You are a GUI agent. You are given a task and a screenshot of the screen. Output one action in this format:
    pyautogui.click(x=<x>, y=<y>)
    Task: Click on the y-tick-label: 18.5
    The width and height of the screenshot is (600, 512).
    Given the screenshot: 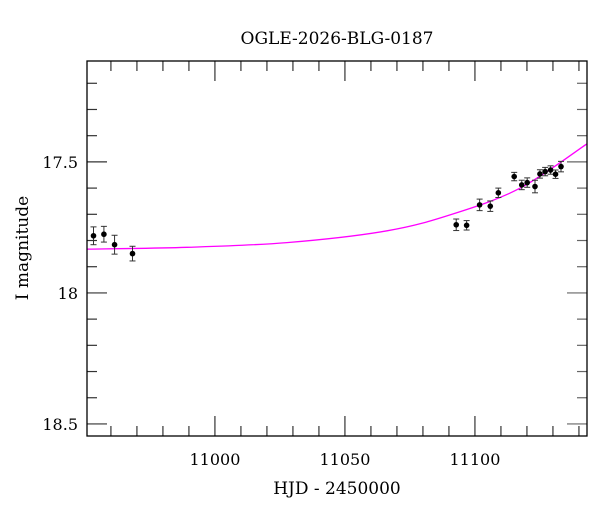 What is the action you would take?
    pyautogui.click(x=60, y=424)
    